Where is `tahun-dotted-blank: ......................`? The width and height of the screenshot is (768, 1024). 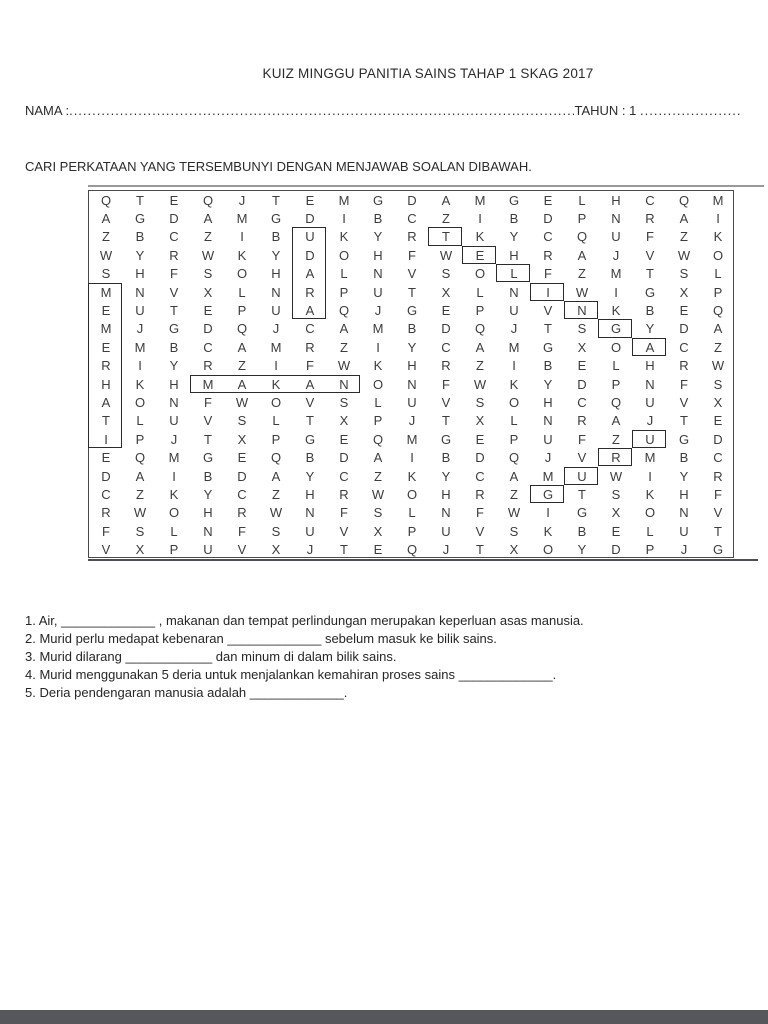
tahun-dotted-blank: ...................... is located at coordinates (691, 110).